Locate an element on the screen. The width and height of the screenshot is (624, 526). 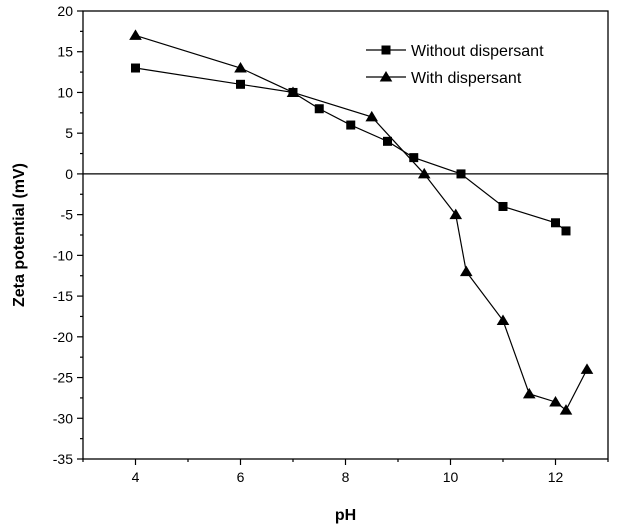
y-tick-label: 0 is located at coordinates (69, 174).